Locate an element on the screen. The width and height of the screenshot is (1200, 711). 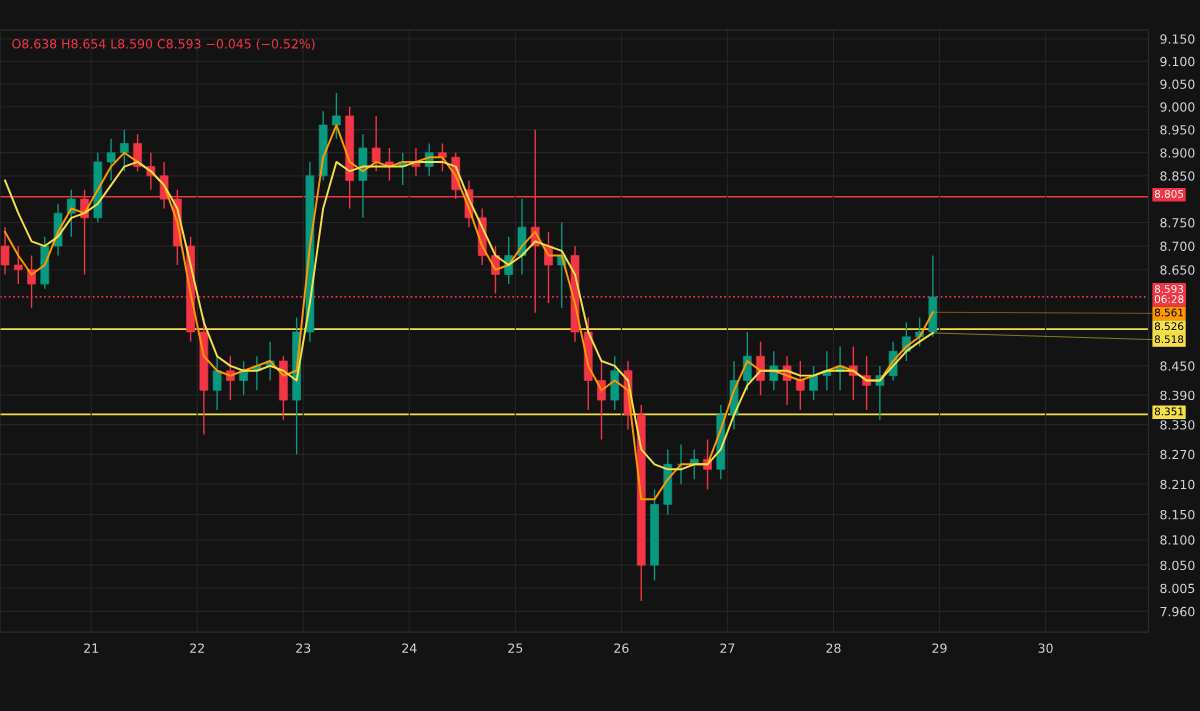
y-tick-label: 8.850 is located at coordinates (1177, 176).